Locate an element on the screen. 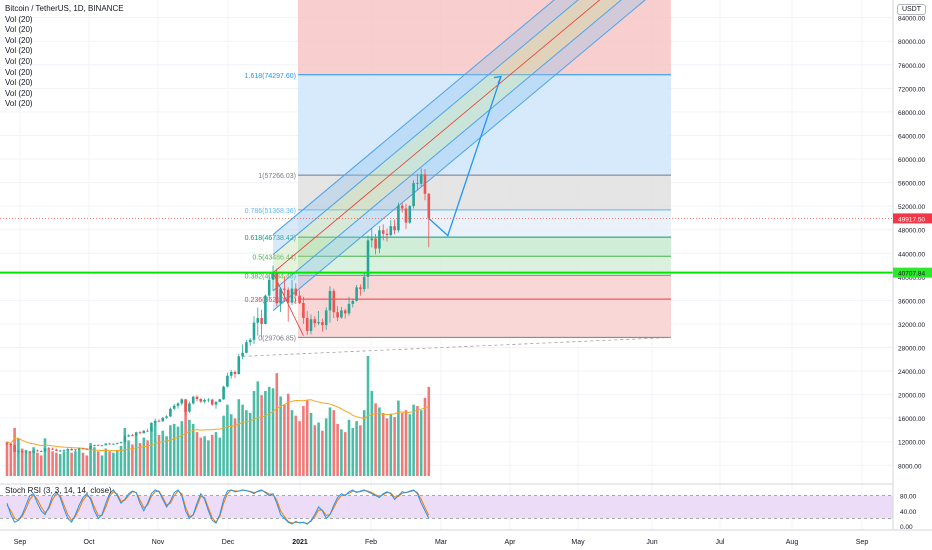 This screenshot has width=932, height=550. stoch-band is located at coordinates (446, 507).